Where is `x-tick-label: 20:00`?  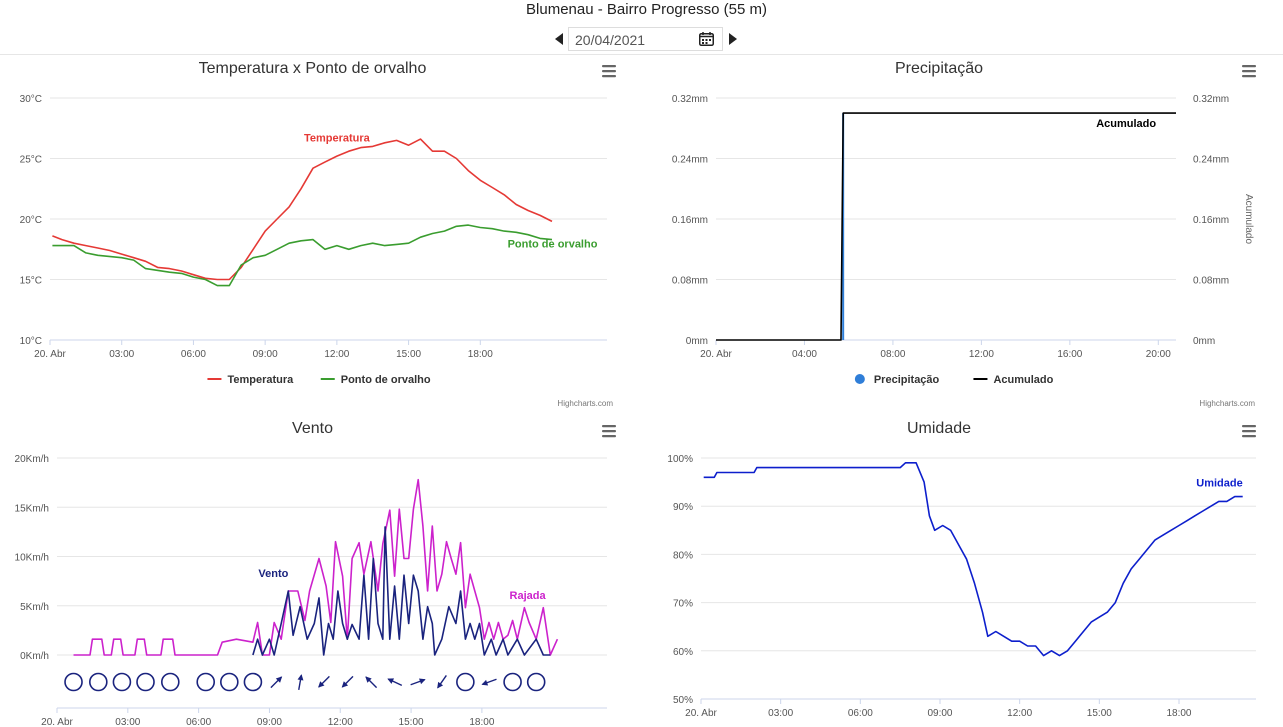
x-tick-label: 20:00 is located at coordinates (1158, 354).